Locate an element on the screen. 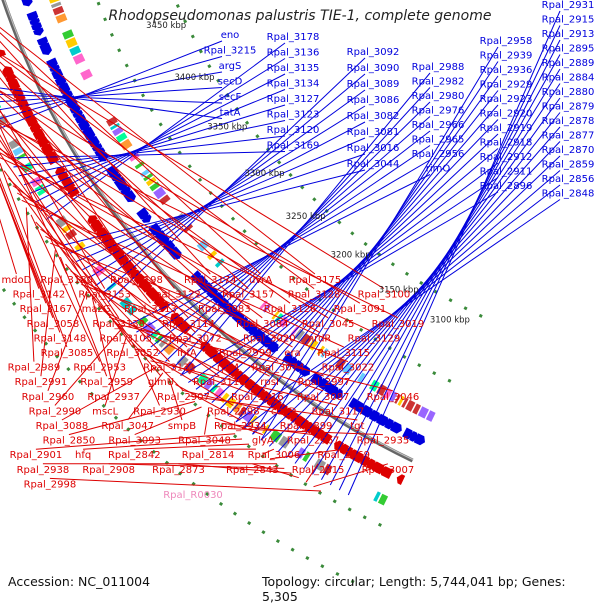 This screenshot has width=600, height=604. reverse-gene-label: Rpal_3180 is located at coordinates (66, 280).